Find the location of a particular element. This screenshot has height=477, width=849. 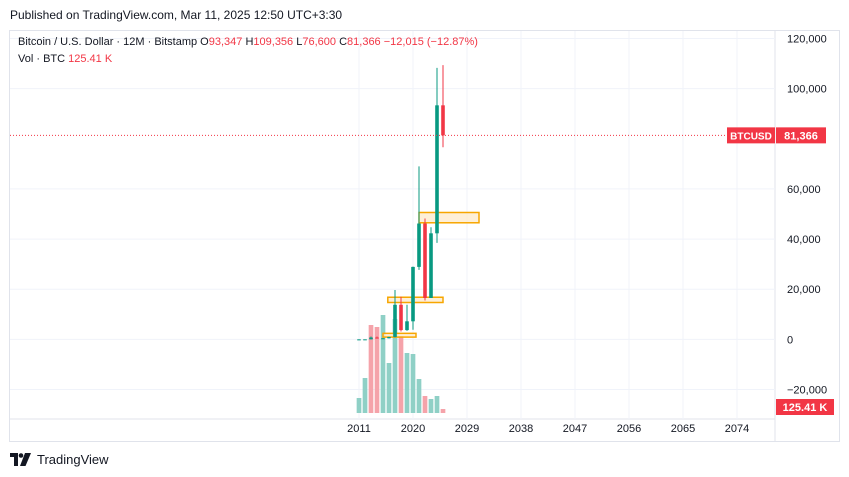

tradingview-brand: TradingView is located at coordinates (59, 459).